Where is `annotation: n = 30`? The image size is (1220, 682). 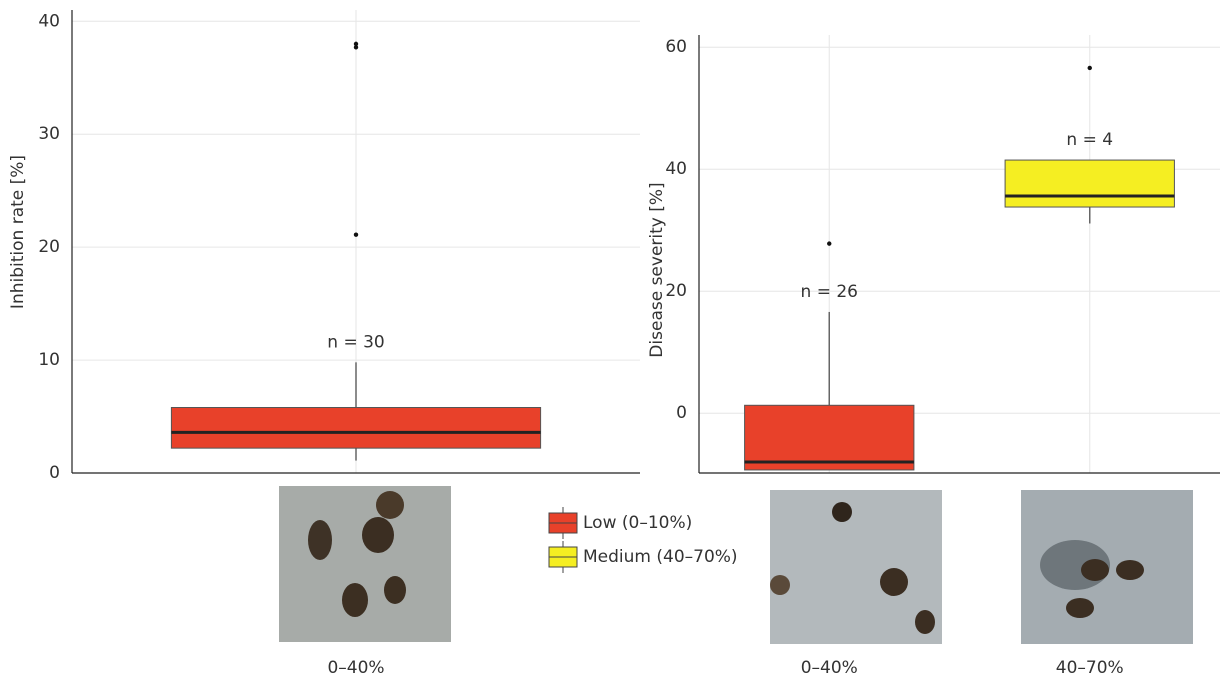
annotation: n = 30 is located at coordinates (355, 342).